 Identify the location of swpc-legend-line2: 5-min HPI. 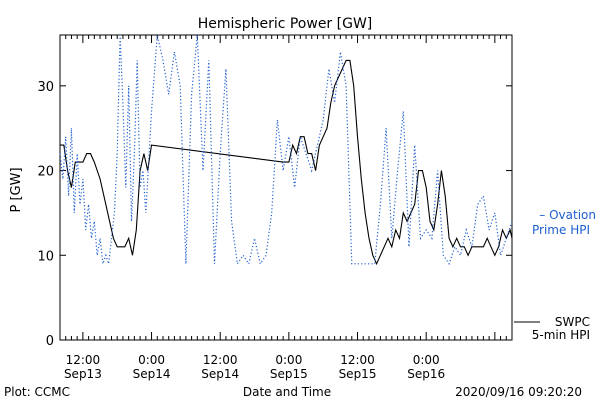
(561, 335).